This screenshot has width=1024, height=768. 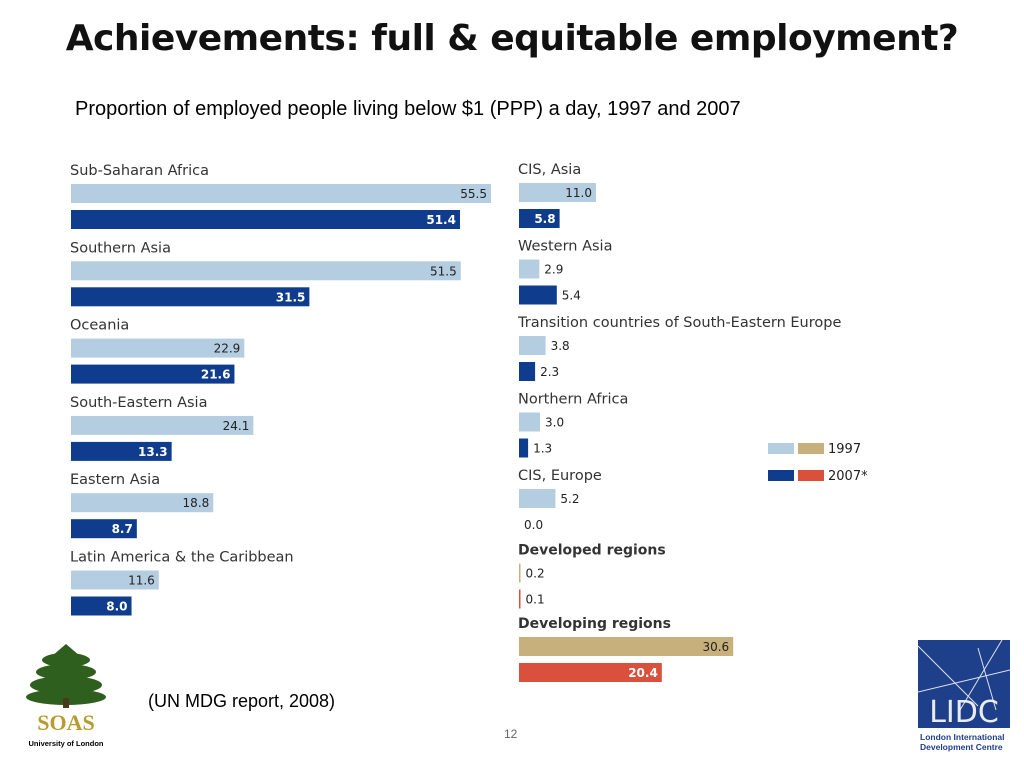 I want to click on category-label-oceania: Oceania, so click(x=99, y=326).